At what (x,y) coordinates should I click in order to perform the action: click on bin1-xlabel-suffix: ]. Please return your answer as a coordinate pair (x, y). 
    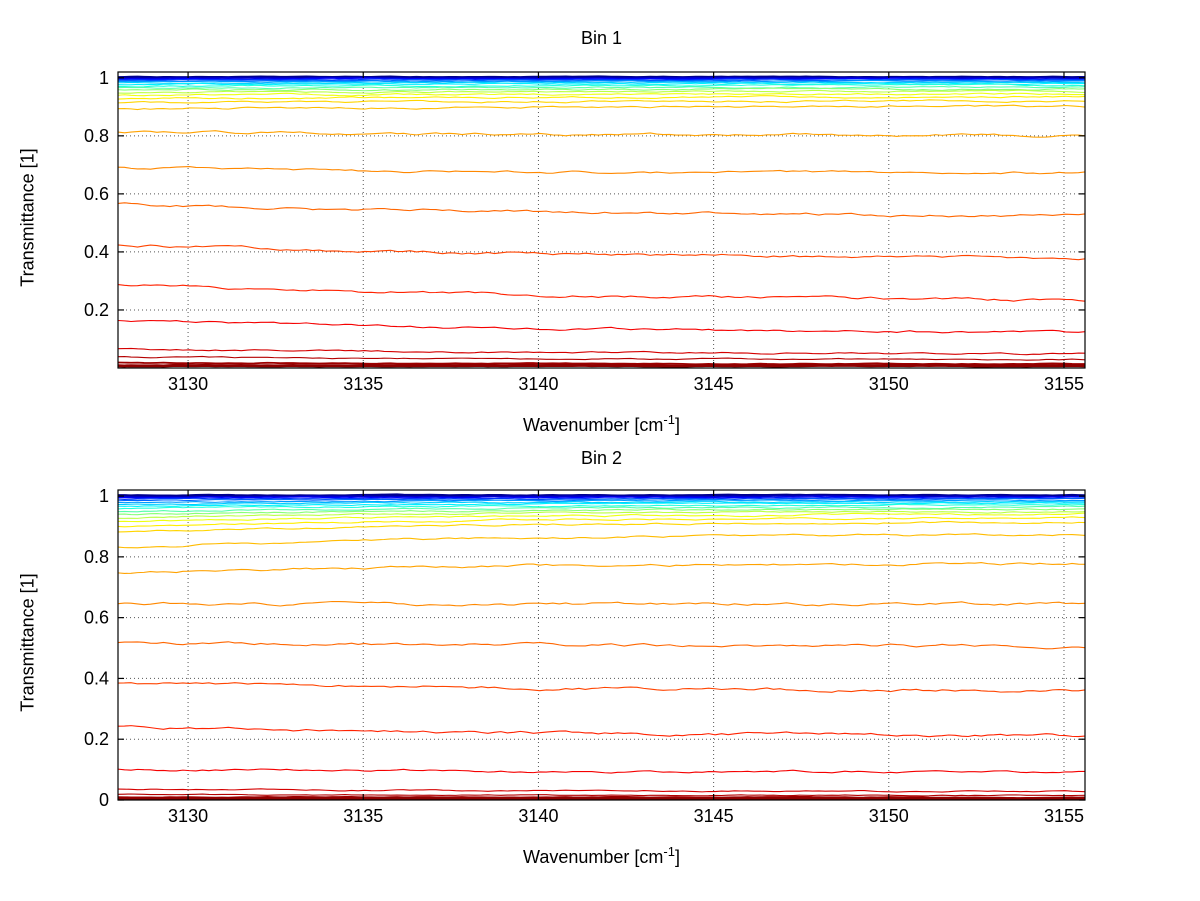
    Looking at the image, I should click on (677, 425).